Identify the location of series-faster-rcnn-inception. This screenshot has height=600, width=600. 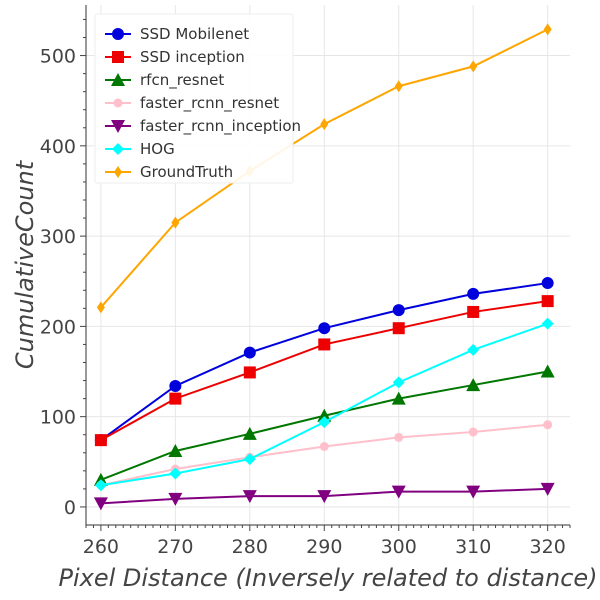
(324, 496).